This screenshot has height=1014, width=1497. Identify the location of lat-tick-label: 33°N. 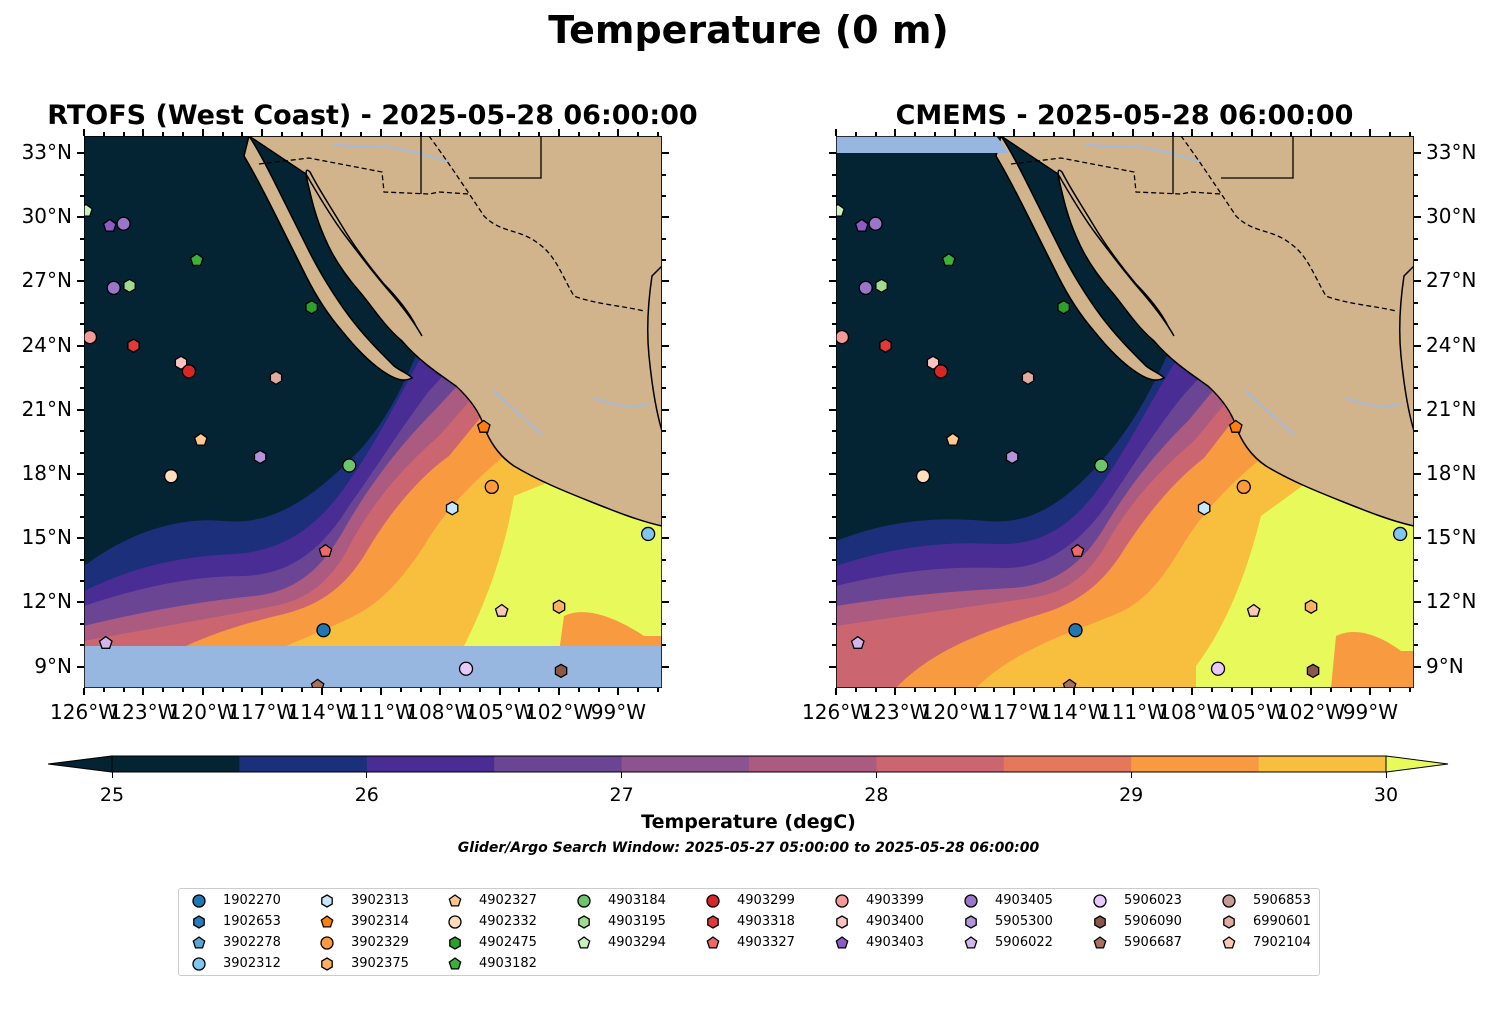
(46, 152).